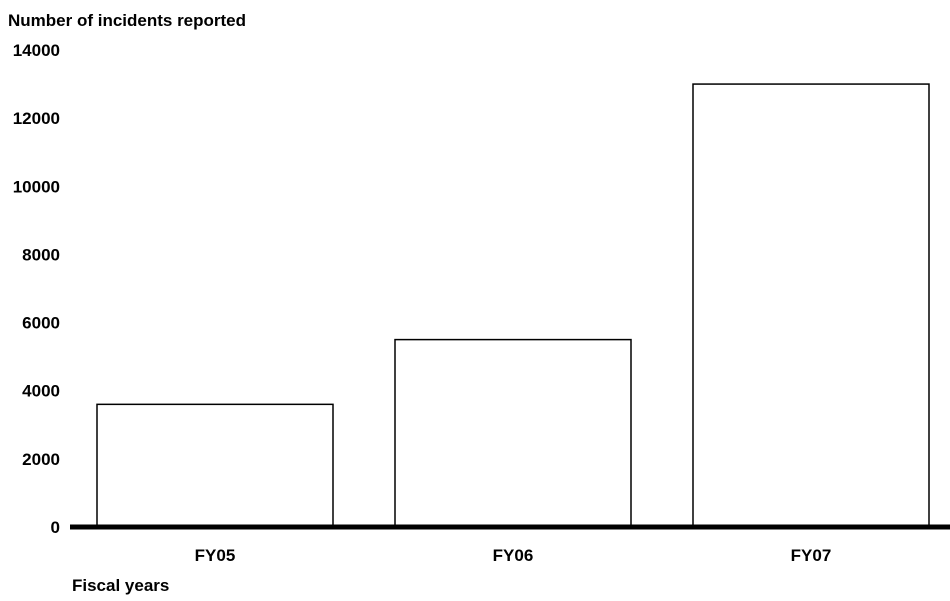  What do you see at coordinates (55, 527) in the screenshot?
I see `y-tick-label: 0` at bounding box center [55, 527].